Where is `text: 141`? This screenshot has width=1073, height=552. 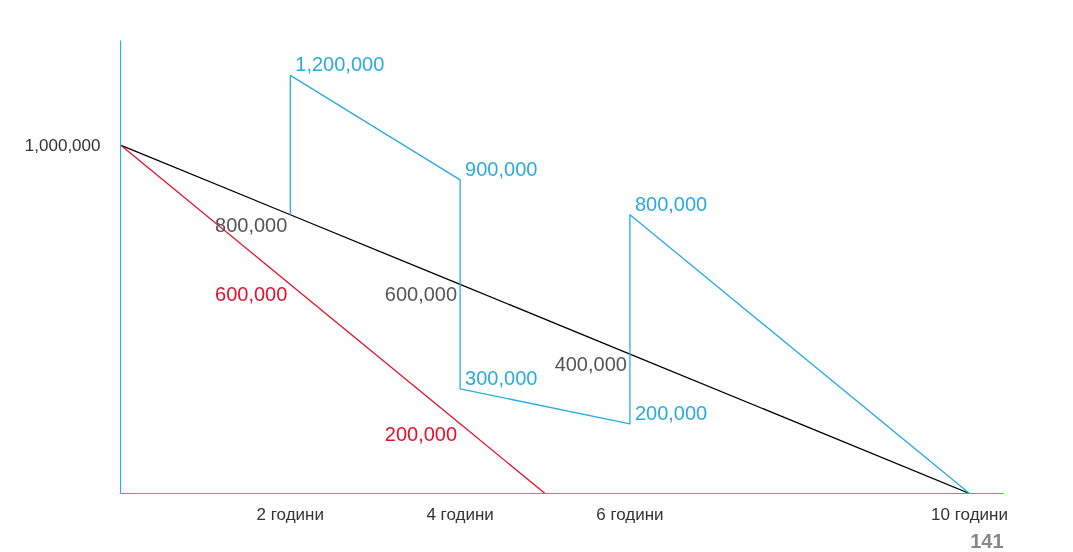 text: 141 is located at coordinates (987, 540).